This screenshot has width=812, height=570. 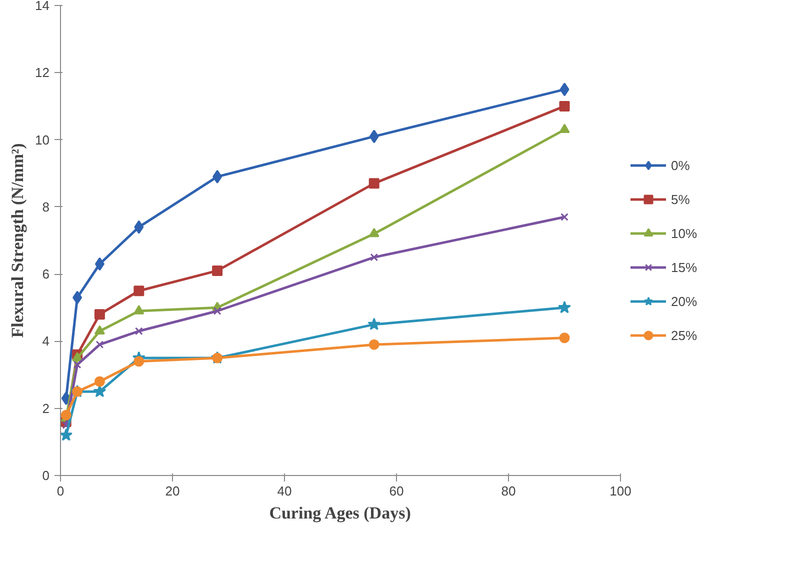 What do you see at coordinates (46, 274) in the screenshot?
I see `y-tick-label: 6` at bounding box center [46, 274].